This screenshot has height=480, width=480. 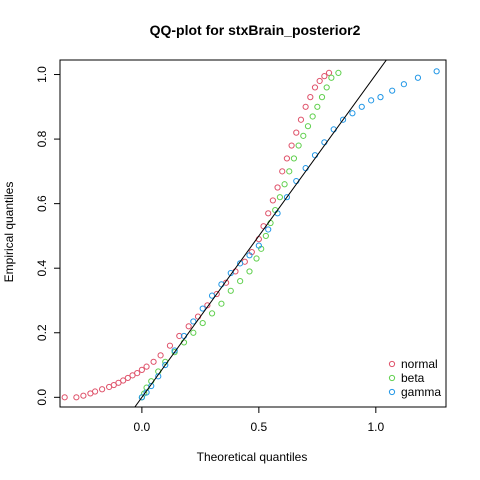 What do you see at coordinates (252, 457) in the screenshot?
I see `x-axis-label: Theoretical quantiles` at bounding box center [252, 457].